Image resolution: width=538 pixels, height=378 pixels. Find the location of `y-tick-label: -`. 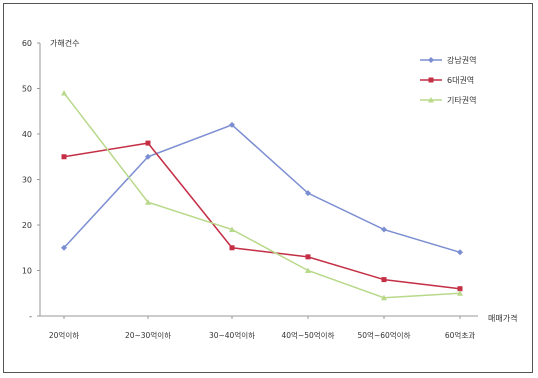

y-tick-label: - is located at coordinates (30, 316).